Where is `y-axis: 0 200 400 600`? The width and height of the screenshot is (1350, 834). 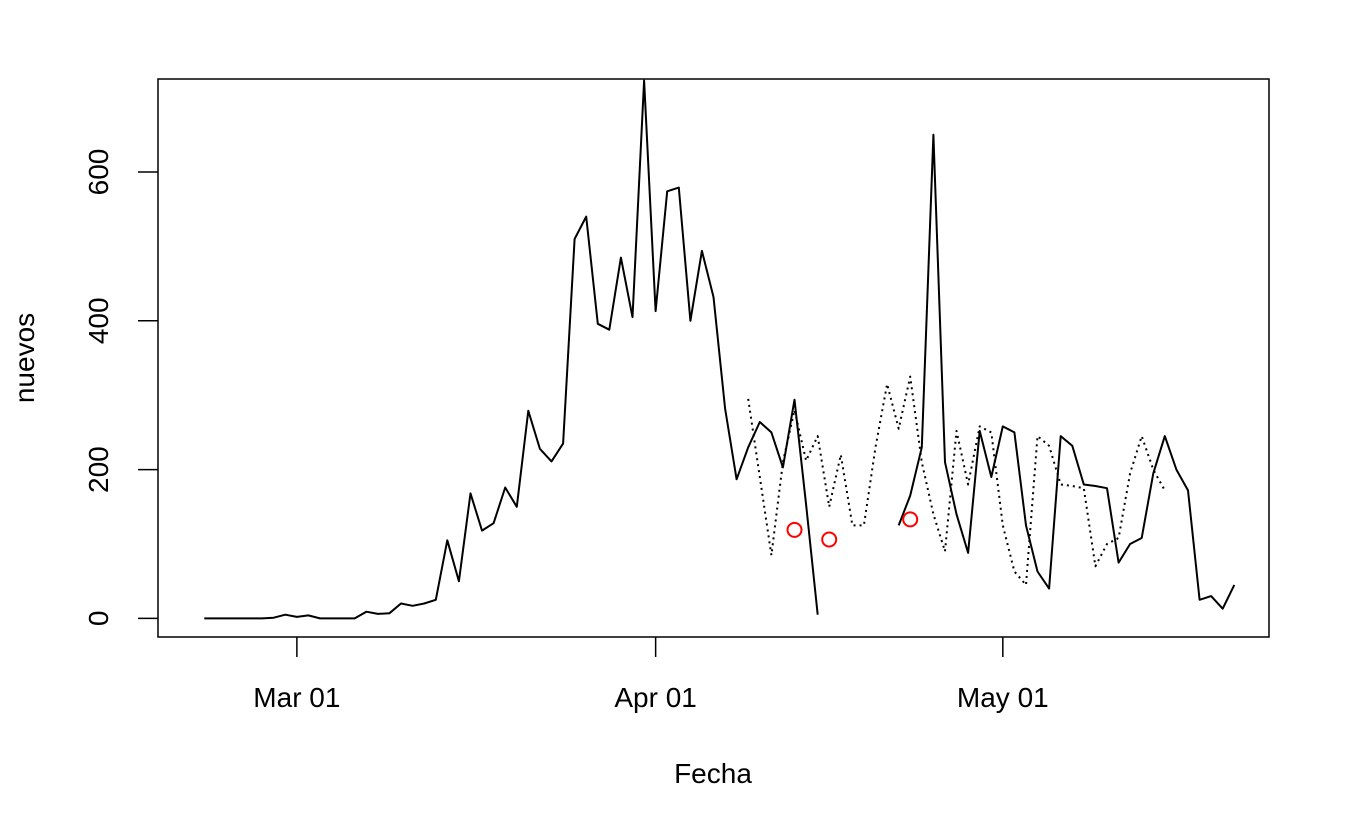
y-axis: 0 200 400 600 is located at coordinates (120, 388).